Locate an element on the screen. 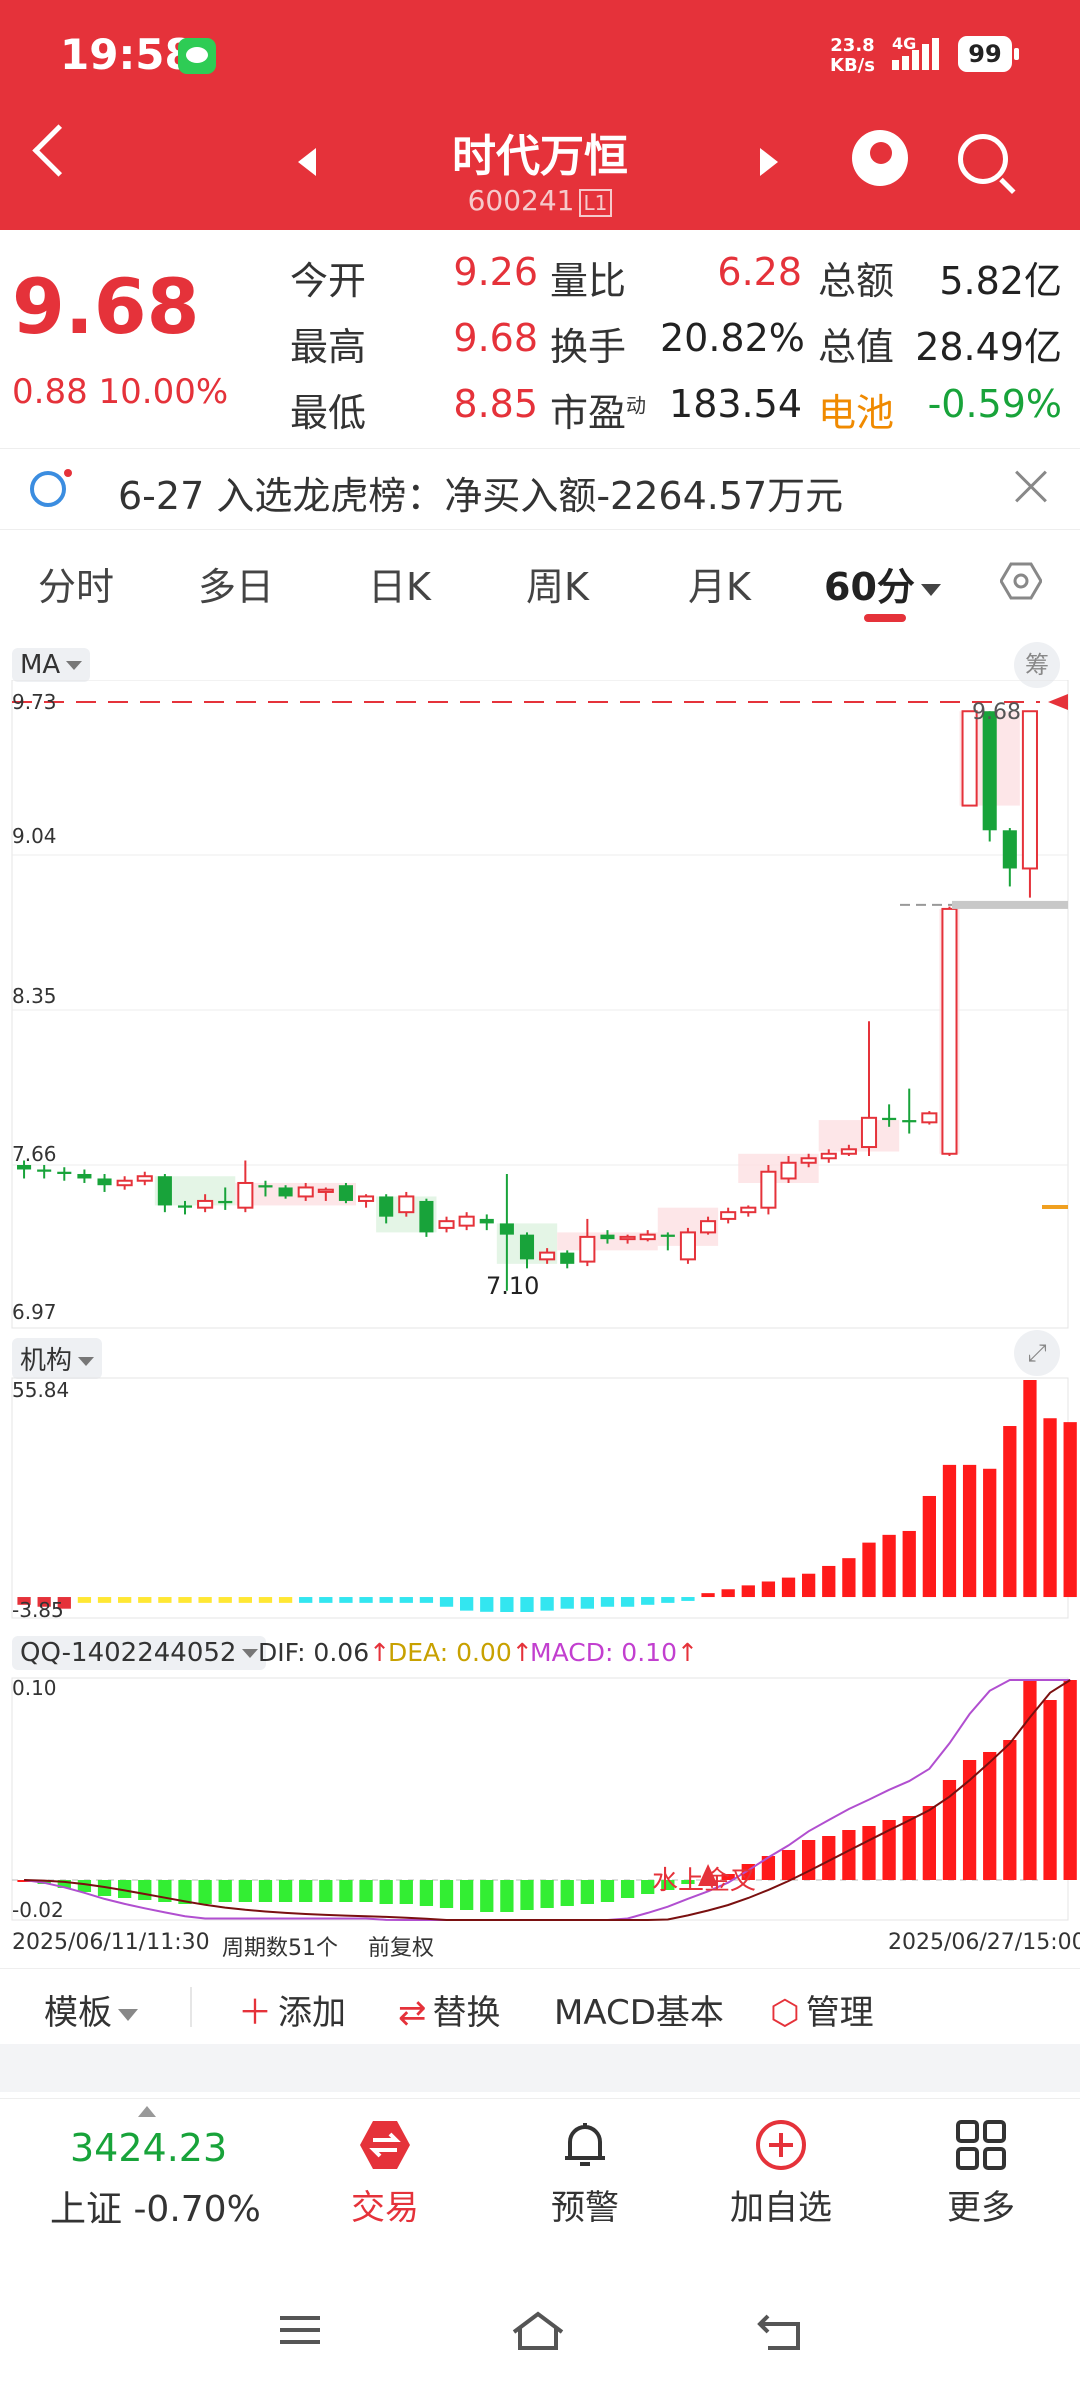 This screenshot has width=1080, height=2400. news-bar: 6-27 入选龙虎榜：净买入额-2264.57万元 is located at coordinates (540, 489).